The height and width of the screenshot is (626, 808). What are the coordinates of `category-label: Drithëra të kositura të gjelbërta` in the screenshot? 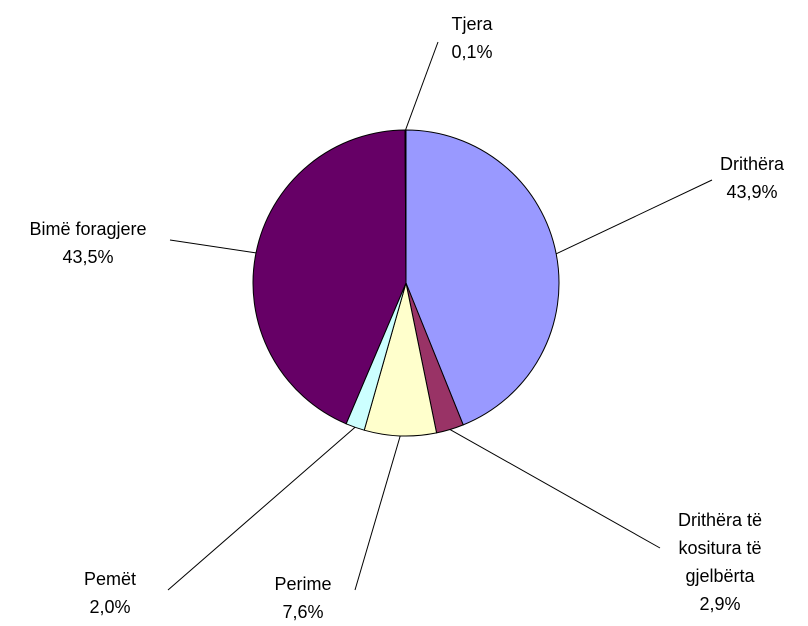 It's located at (720, 548).